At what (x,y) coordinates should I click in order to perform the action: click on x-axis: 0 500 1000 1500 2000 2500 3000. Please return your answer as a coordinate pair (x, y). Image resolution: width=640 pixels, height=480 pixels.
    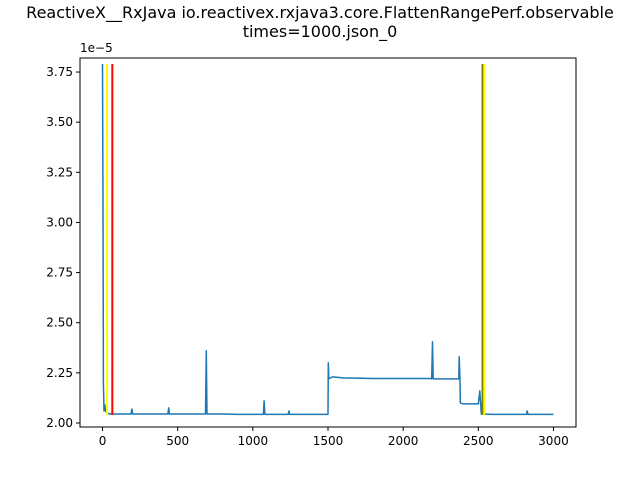
    Looking at the image, I should click on (334, 437).